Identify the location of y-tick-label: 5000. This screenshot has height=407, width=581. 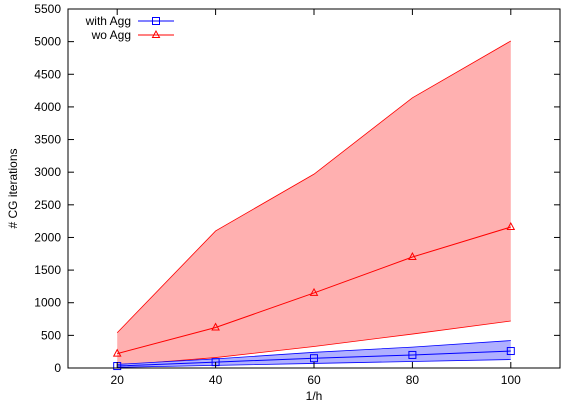
(47, 42).